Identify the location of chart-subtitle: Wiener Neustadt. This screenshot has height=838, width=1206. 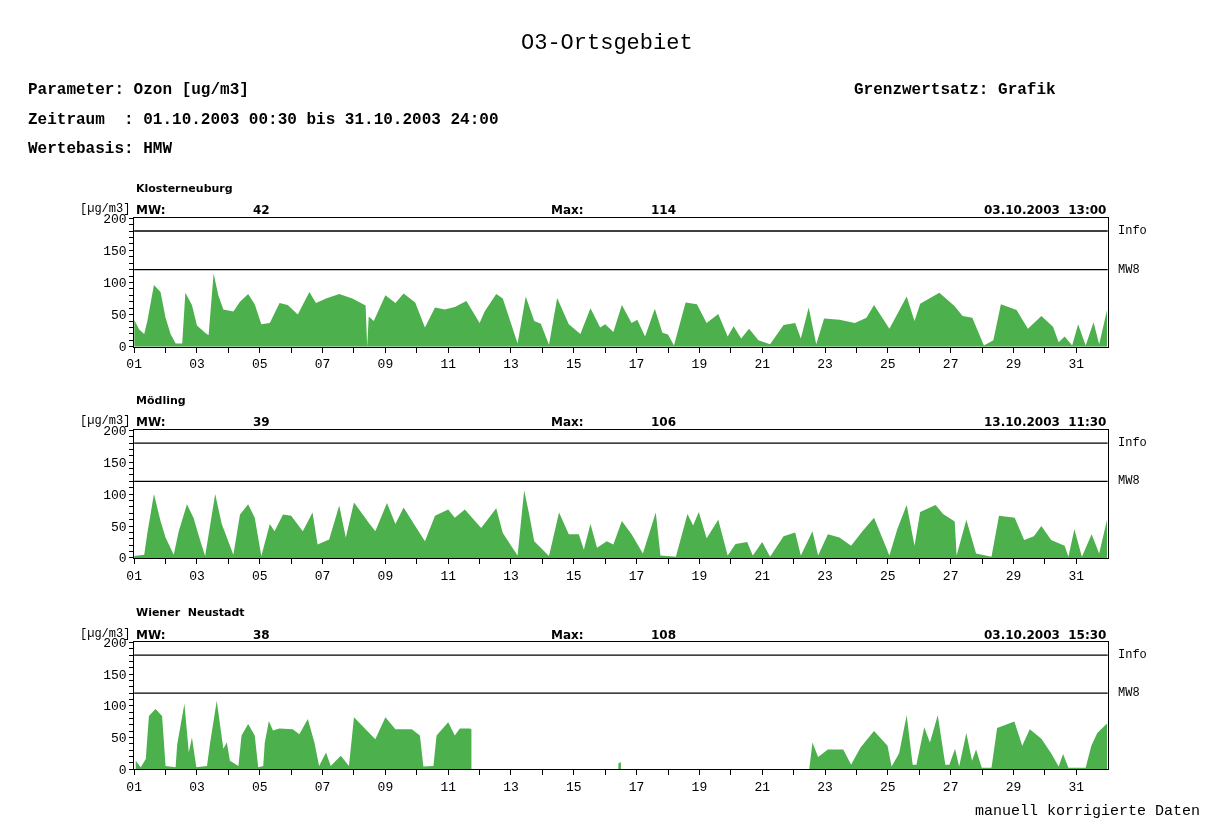
(190, 612).